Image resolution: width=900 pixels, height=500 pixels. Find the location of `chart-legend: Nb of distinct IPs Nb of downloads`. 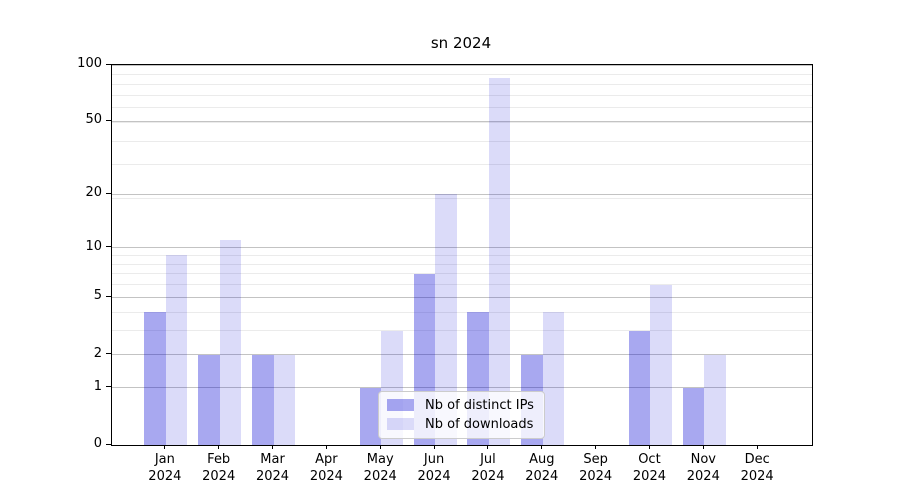

chart-legend: Nb of distinct IPs Nb of downloads is located at coordinates (461, 415).